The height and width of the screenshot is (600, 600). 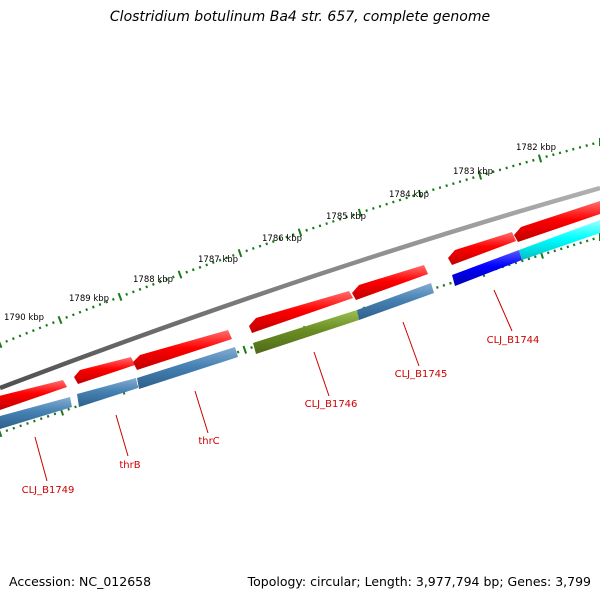 What do you see at coordinates (395, 301) in the screenshot?
I see `gene-CLJ_B1745-shape` at bounding box center [395, 301].